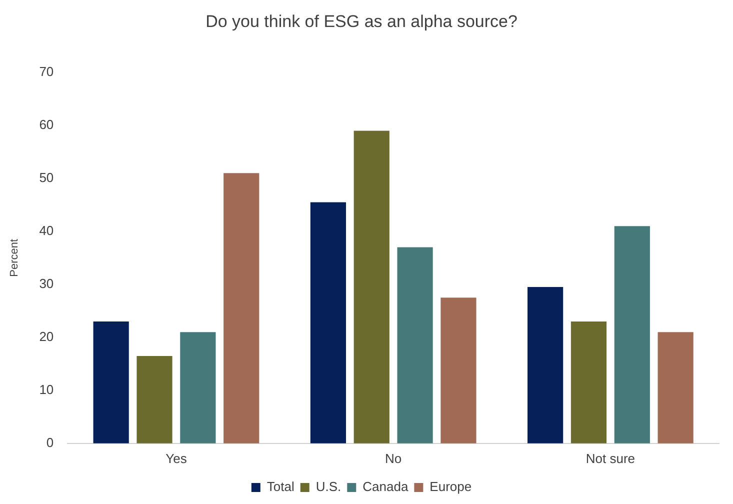 Image resolution: width=733 pixels, height=504 pixels. I want to click on y-tick-label: 20, so click(46, 336).